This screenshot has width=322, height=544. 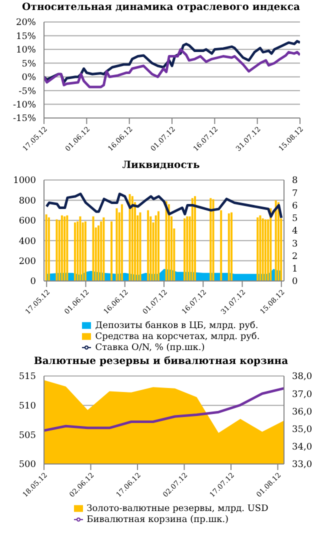 I want to click on y-tick-label: 200, so click(x=27, y=261).